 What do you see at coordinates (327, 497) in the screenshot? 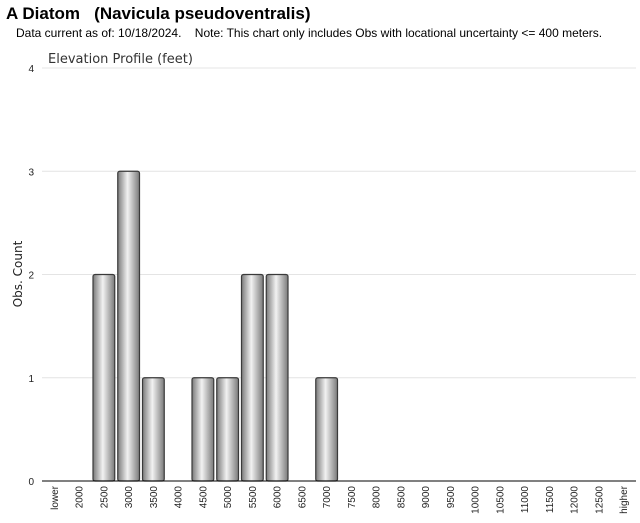
I see `x-tick-label-7000: 7000` at bounding box center [327, 497].